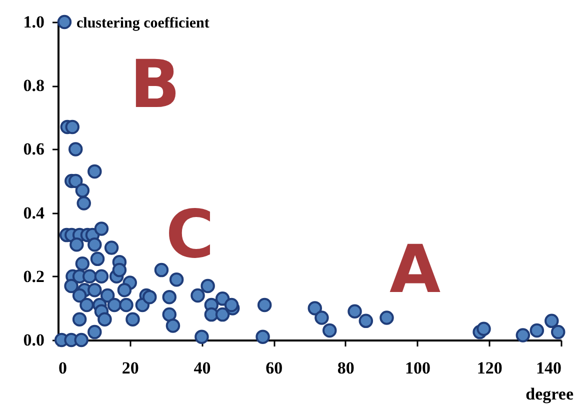 Image resolution: width=579 pixels, height=412 pixels. What do you see at coordinates (33, 22) in the screenshot?
I see `y-tick-label: 1.0` at bounding box center [33, 22].